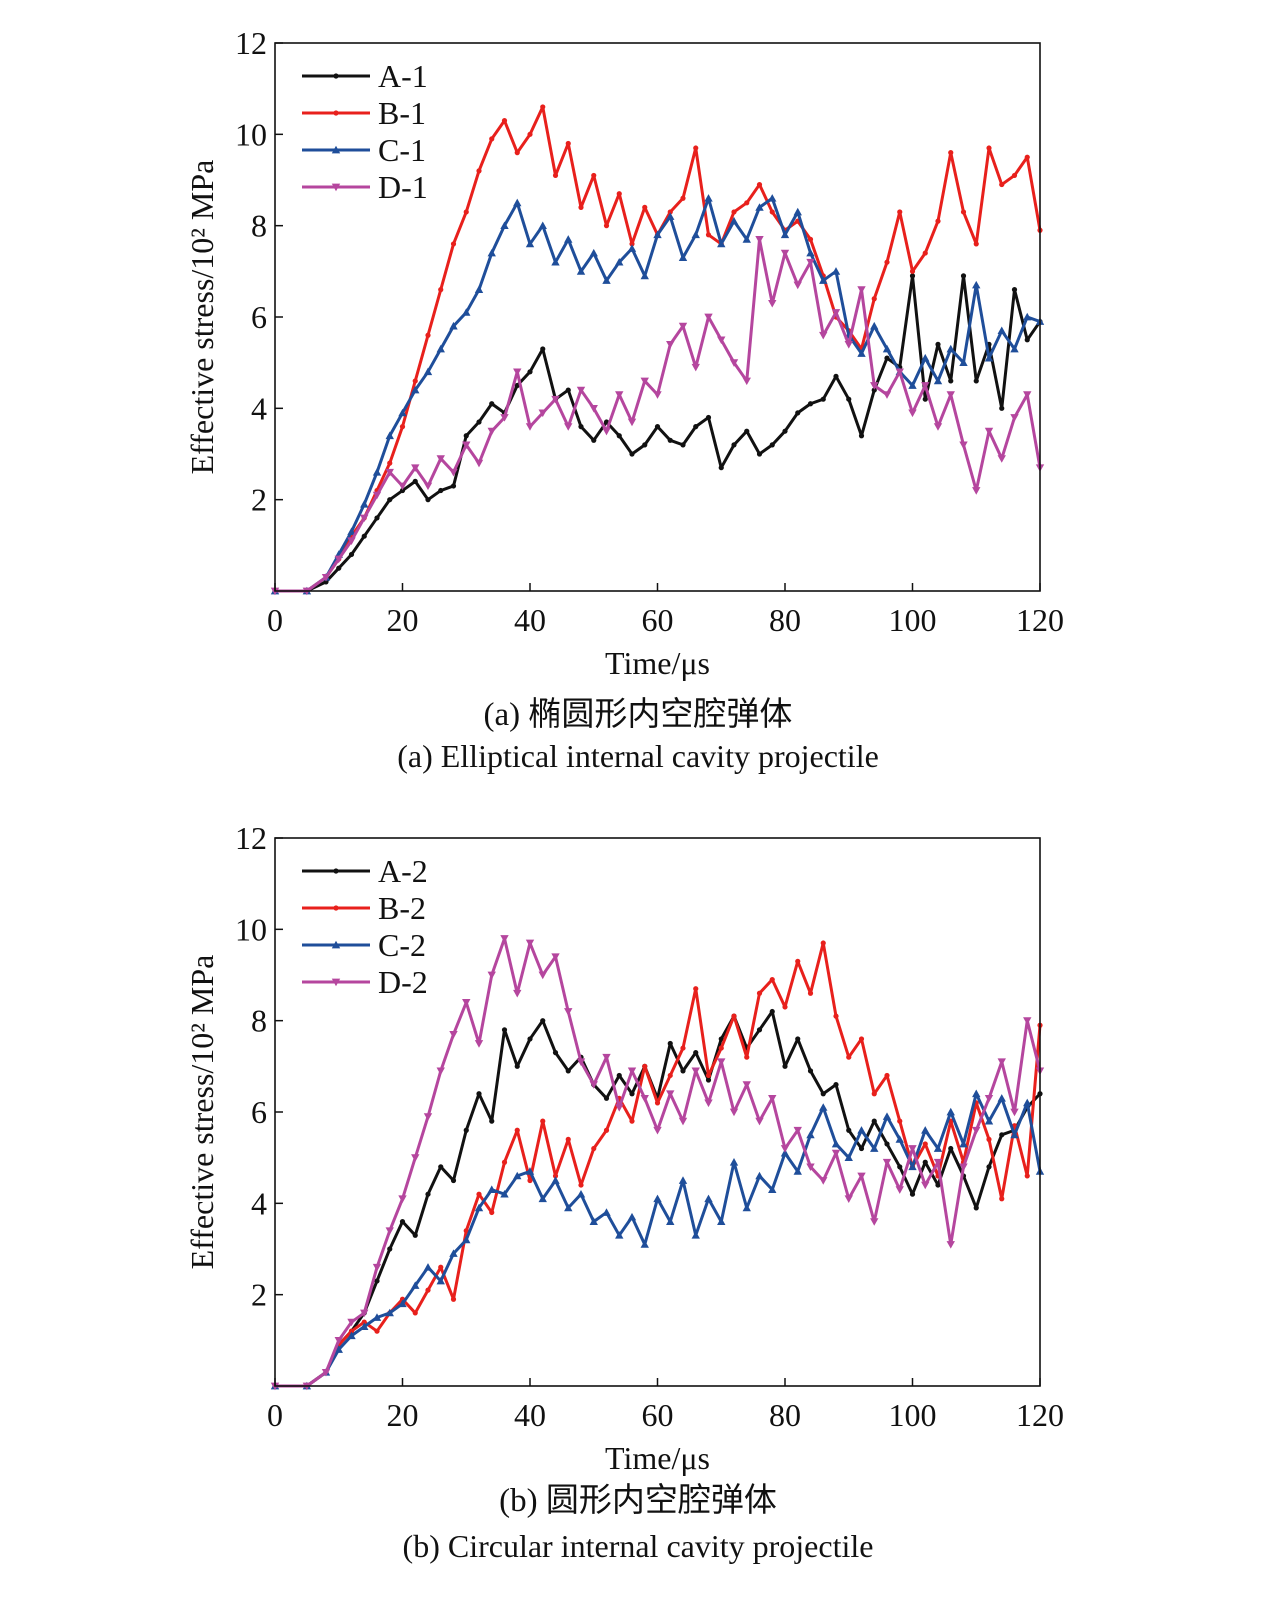  Describe the element at coordinates (202, 317) in the screenshot. I see `y-axis-label: Effective stress/10² MPa` at that location.